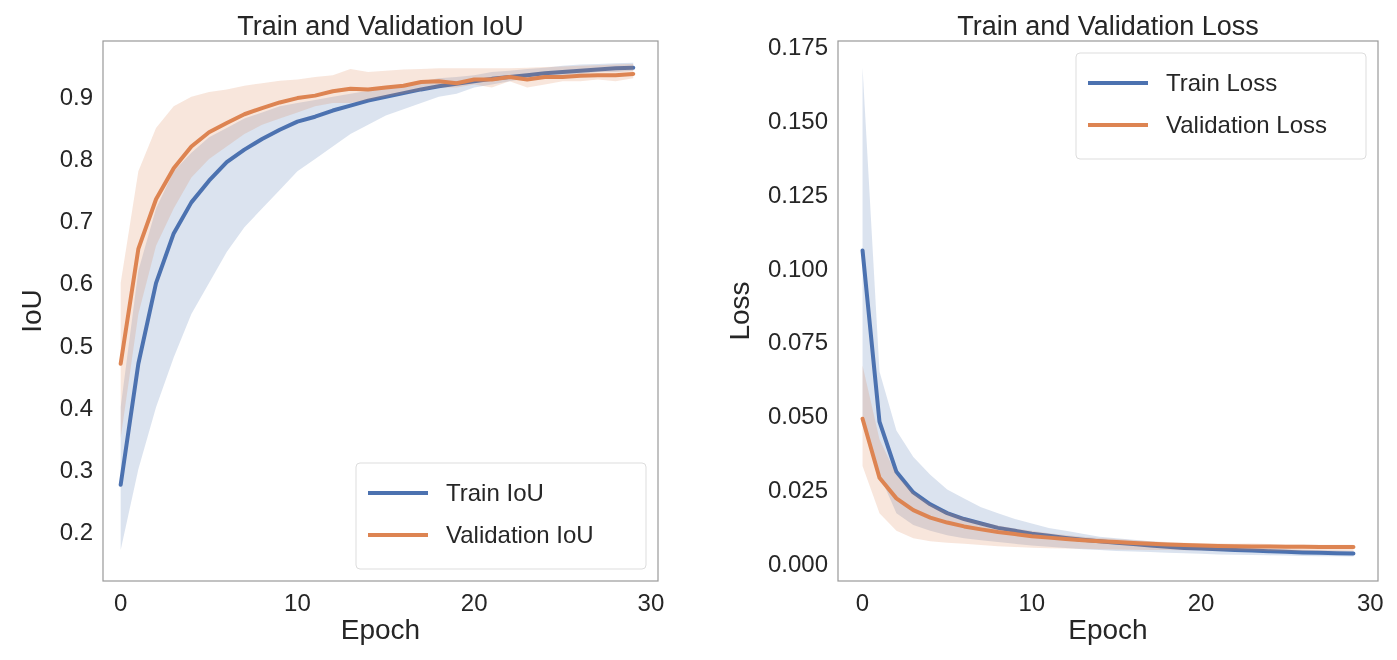 Image resolution: width=1397 pixels, height=660 pixels. What do you see at coordinates (495, 493) in the screenshot?
I see `legend-label: Train IoU` at bounding box center [495, 493].